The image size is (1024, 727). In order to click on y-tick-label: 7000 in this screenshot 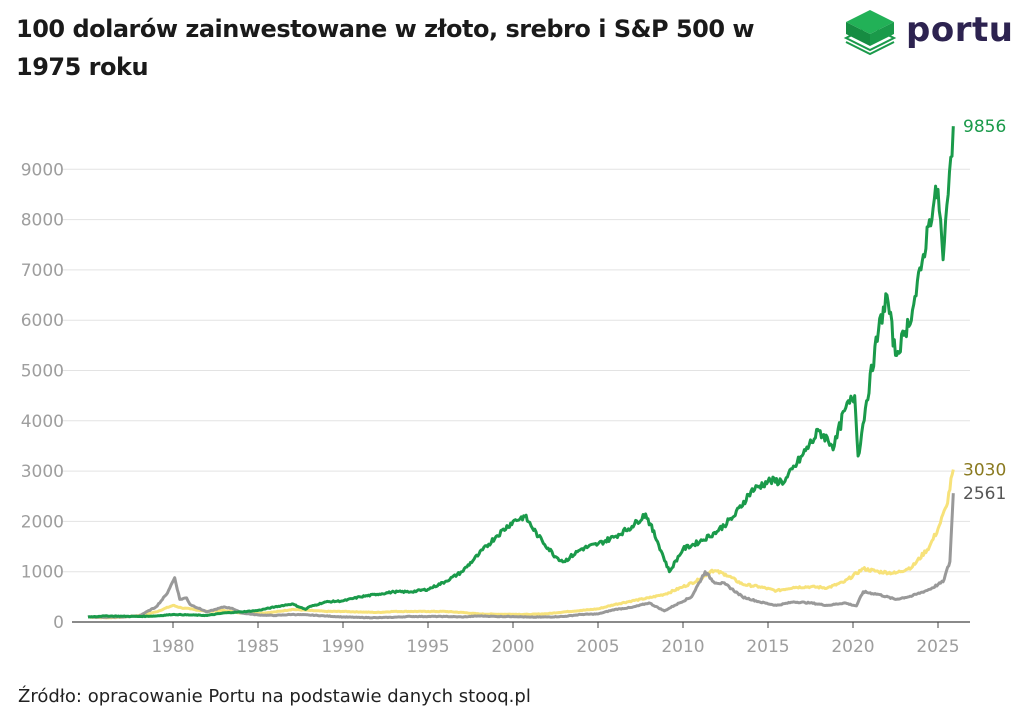, I will do `click(42, 271)`.